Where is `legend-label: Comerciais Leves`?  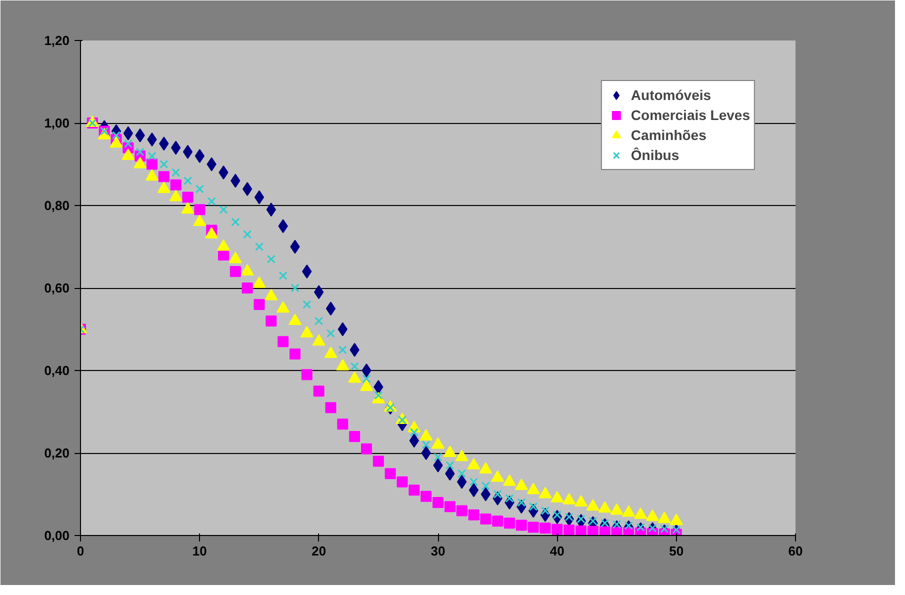 legend-label: Comerciais Leves is located at coordinates (690, 115).